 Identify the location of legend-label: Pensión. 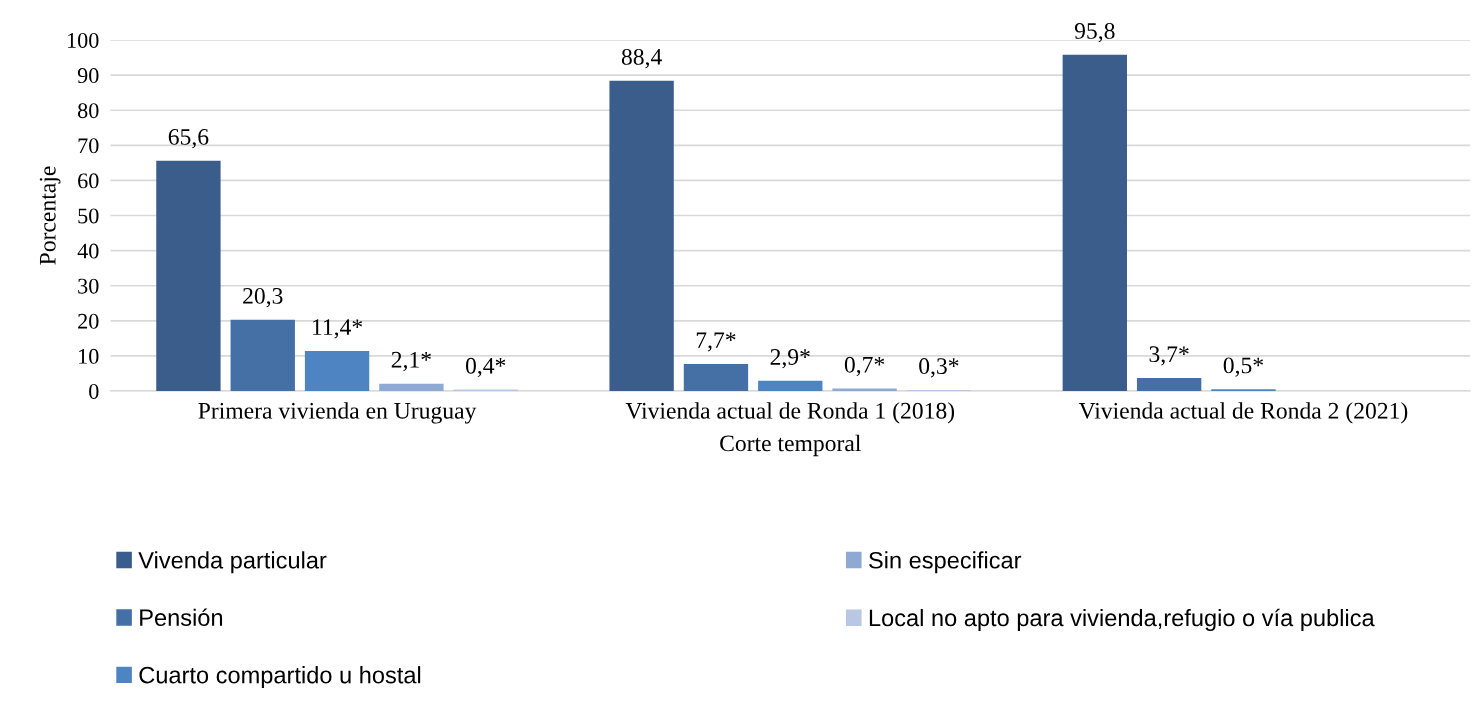
(181, 617).